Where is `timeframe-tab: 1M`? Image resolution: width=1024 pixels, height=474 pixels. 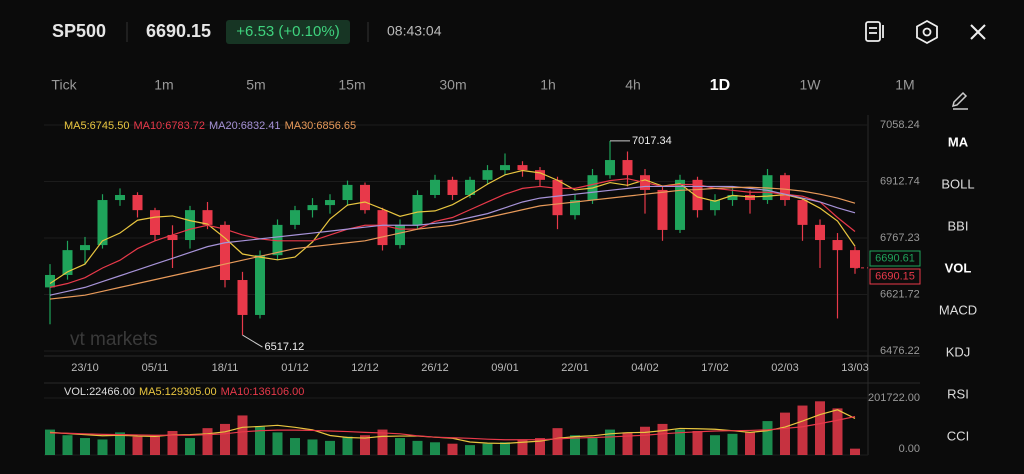
timeframe-tab: 1M is located at coordinates (904, 85).